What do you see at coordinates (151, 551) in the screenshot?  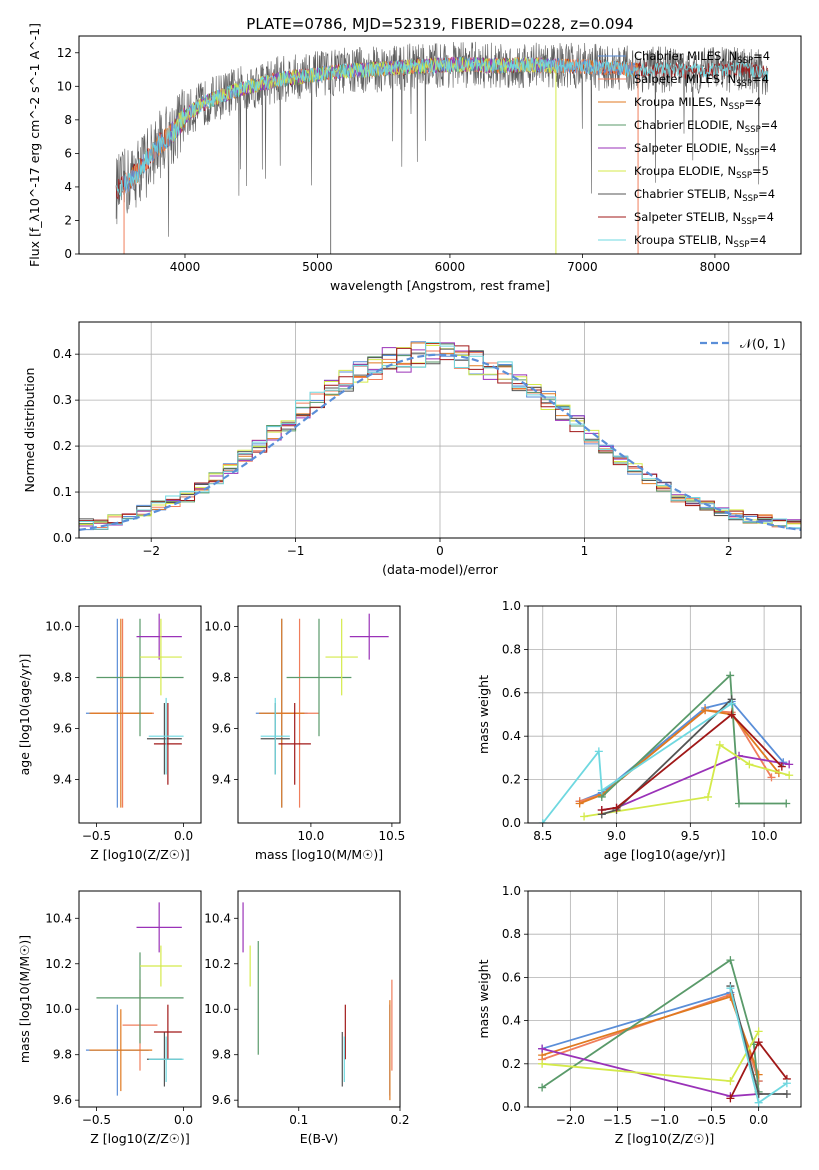 I see `x-tick-label: −2` at bounding box center [151, 551].